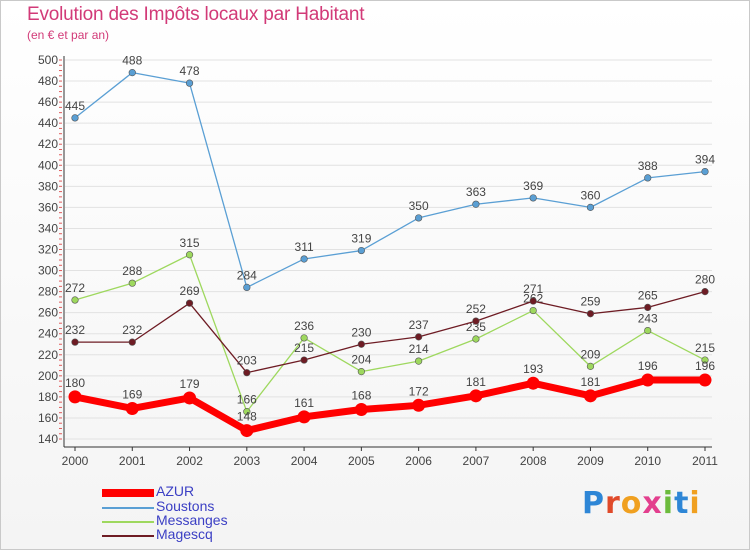 This screenshot has height=550, width=750. What do you see at coordinates (533, 369) in the screenshot?
I see `data-label-azur: 193` at bounding box center [533, 369].